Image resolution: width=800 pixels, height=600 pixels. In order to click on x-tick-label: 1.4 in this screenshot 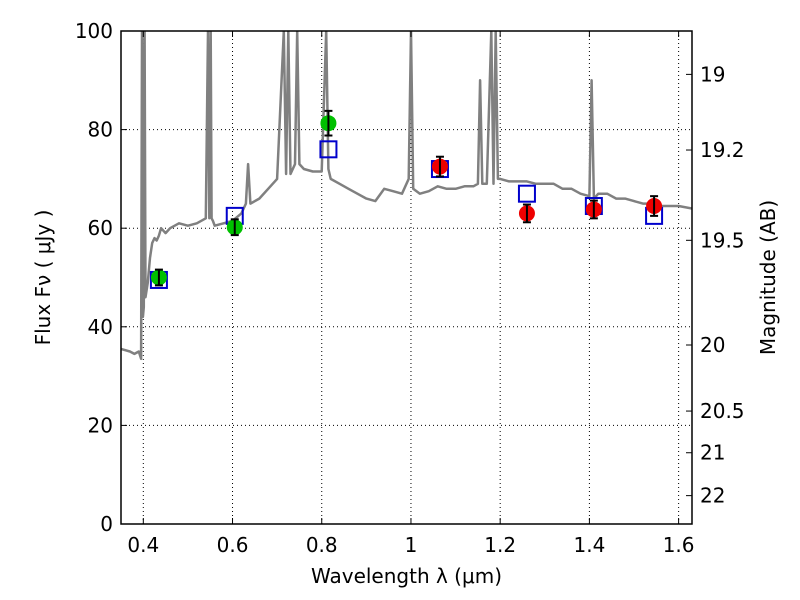, I will do `click(589, 545)`.